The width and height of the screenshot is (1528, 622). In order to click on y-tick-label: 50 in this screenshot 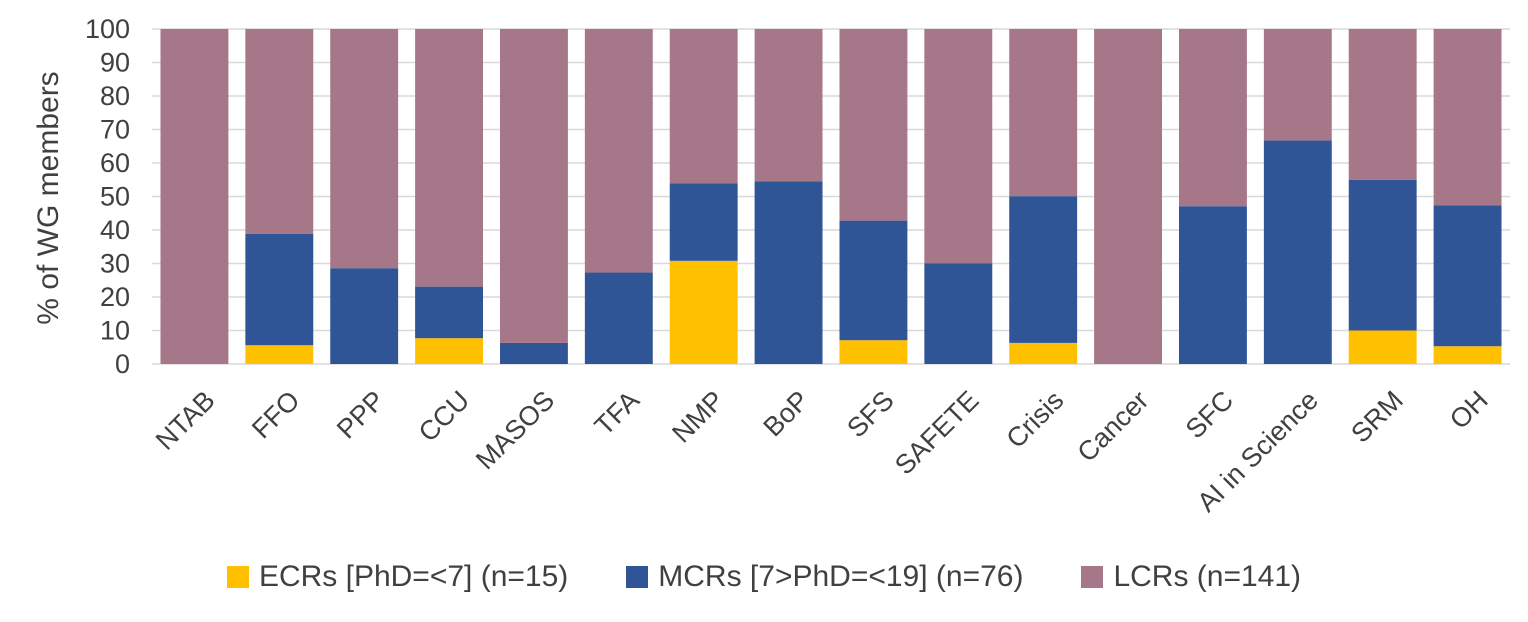, I will do `click(115, 197)`.